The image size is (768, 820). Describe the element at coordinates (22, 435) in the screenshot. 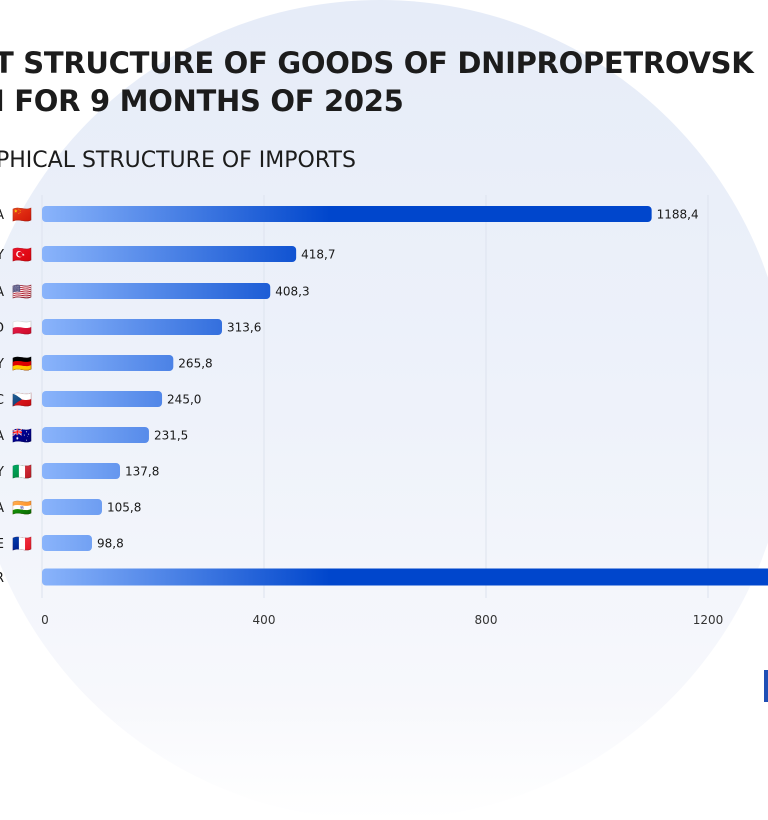

I see `australia-flag-icon: 🇦🇺` at that location.